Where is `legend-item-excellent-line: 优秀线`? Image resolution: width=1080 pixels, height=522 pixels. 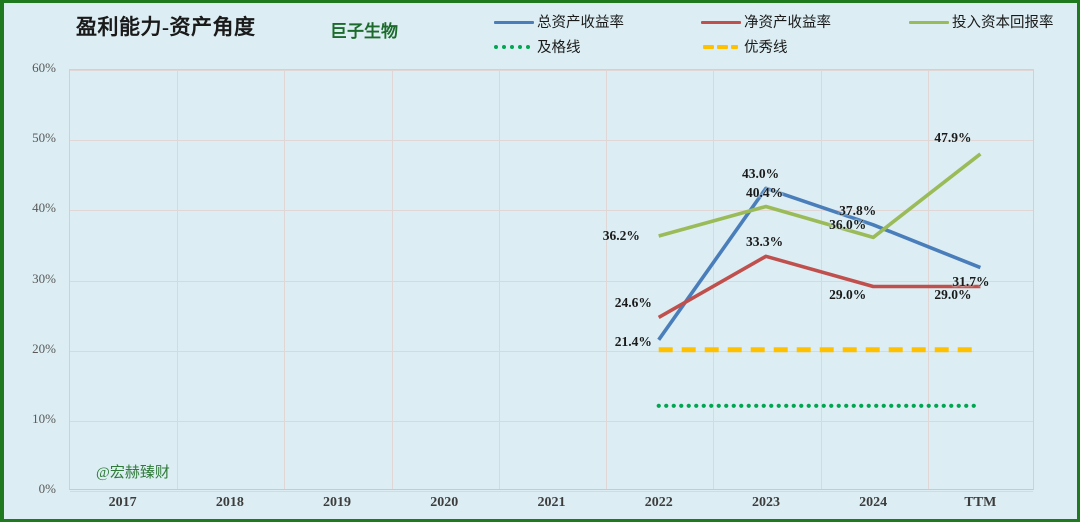 legend-item-excellent-line: 优秀线 is located at coordinates (744, 46).